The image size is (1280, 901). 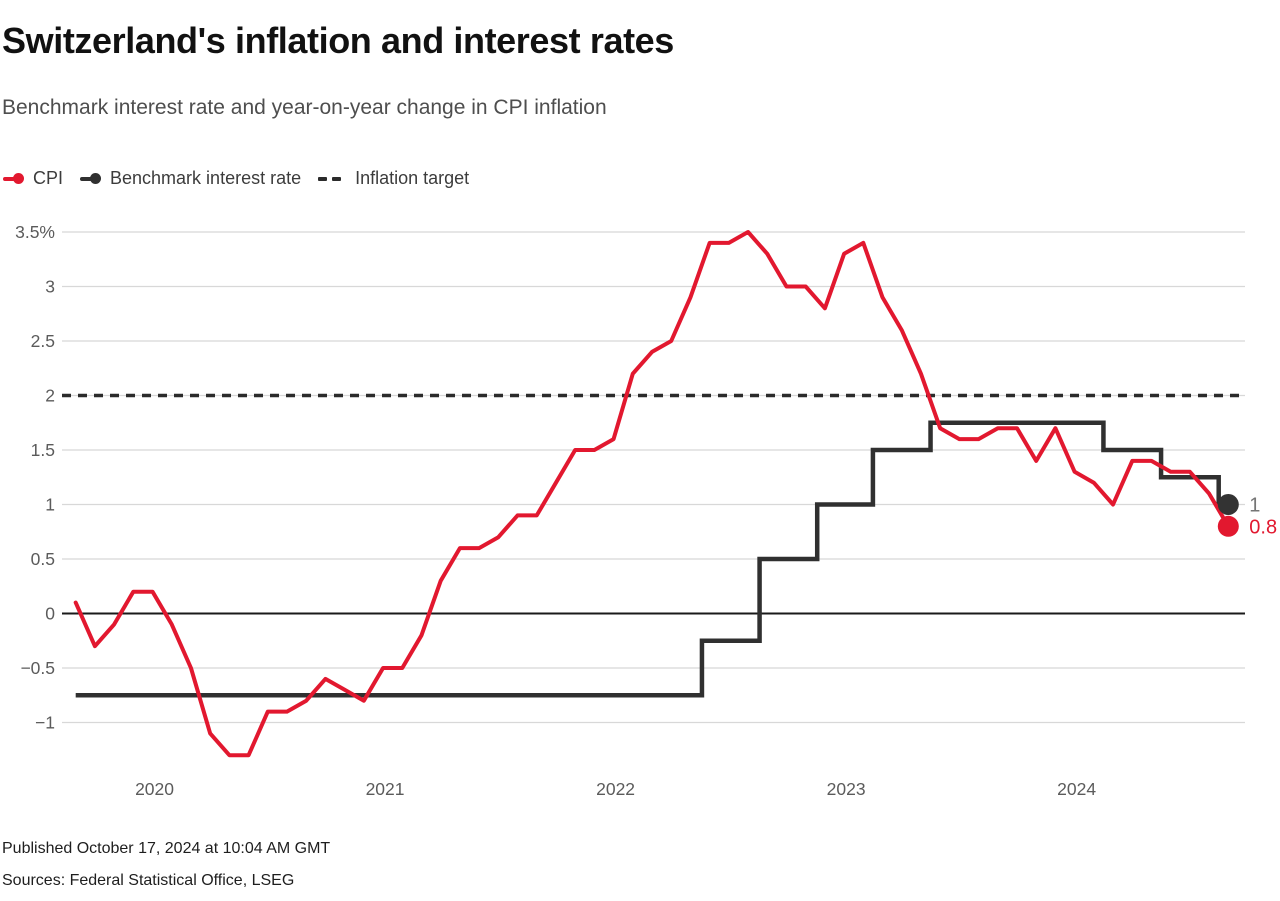 What do you see at coordinates (846, 789) in the screenshot?
I see `x-tick-label: 2023` at bounding box center [846, 789].